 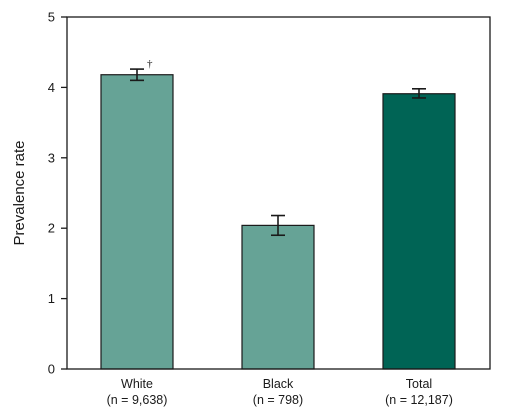 I want to click on bar-total, so click(x=419, y=231).